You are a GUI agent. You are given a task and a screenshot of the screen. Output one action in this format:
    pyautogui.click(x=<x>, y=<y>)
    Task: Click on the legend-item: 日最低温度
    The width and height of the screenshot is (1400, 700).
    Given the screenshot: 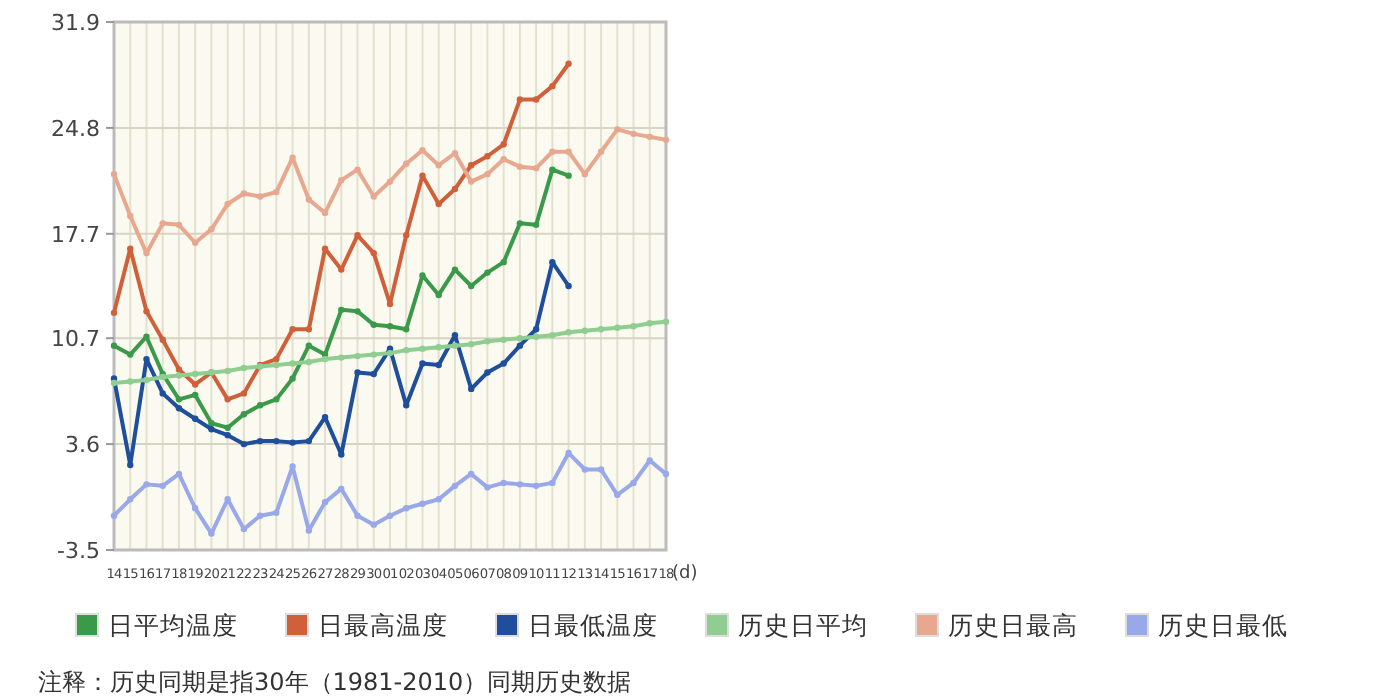 What is the action you would take?
    pyautogui.click(x=576, y=625)
    